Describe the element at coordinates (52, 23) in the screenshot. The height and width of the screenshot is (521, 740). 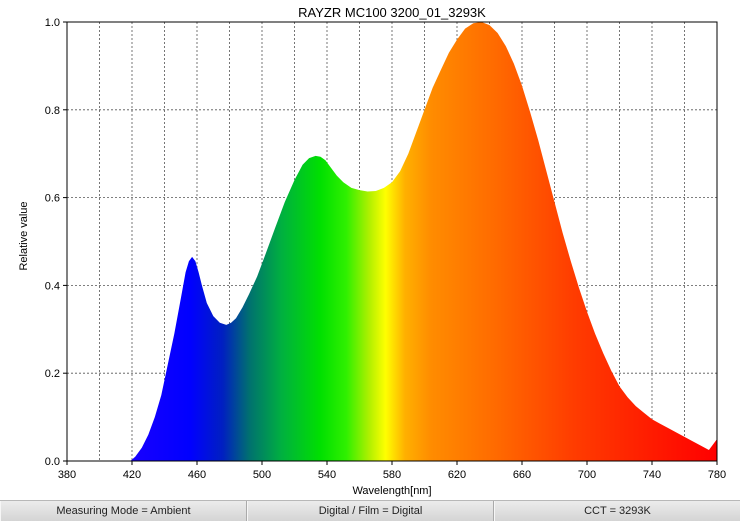
I see `y-tick-label: 1.0` at that location.